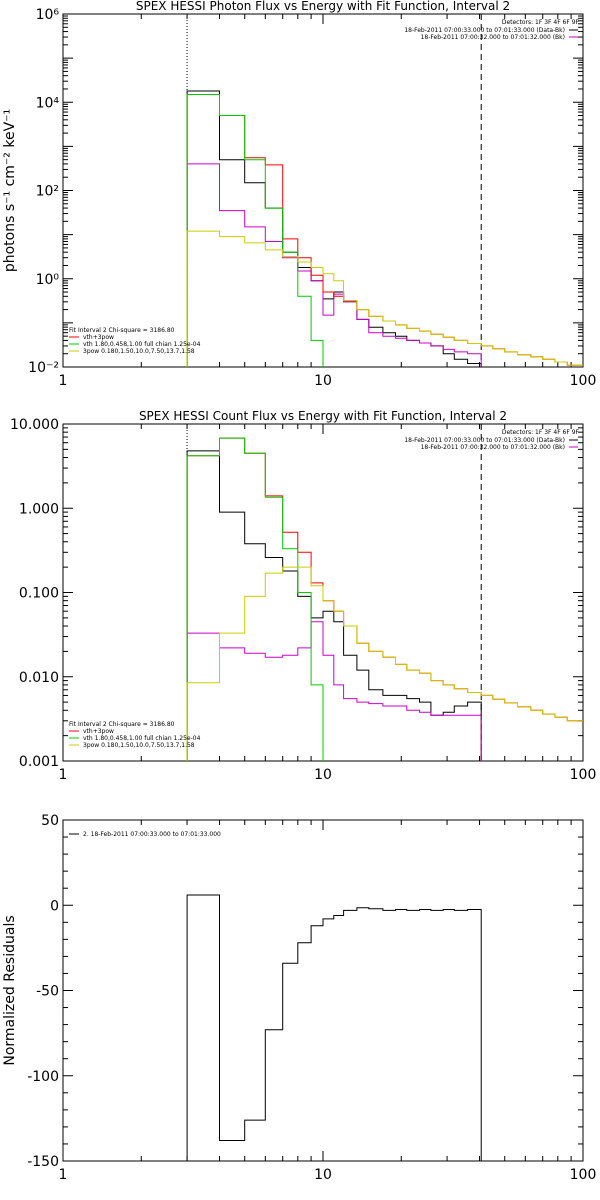 This screenshot has height=1200, width=600. What do you see at coordinates (47, 192) in the screenshot?
I see `y-tick-label: 10²` at bounding box center [47, 192].